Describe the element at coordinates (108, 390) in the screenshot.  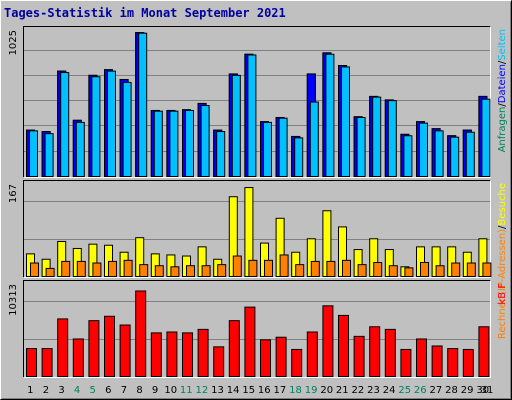
I see `x-tick-label: 6` at that location.